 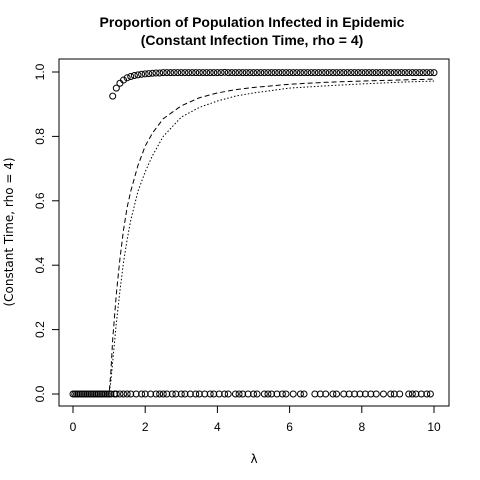 What do you see at coordinates (289, 427) in the screenshot?
I see `x-tick-label: 6` at bounding box center [289, 427].